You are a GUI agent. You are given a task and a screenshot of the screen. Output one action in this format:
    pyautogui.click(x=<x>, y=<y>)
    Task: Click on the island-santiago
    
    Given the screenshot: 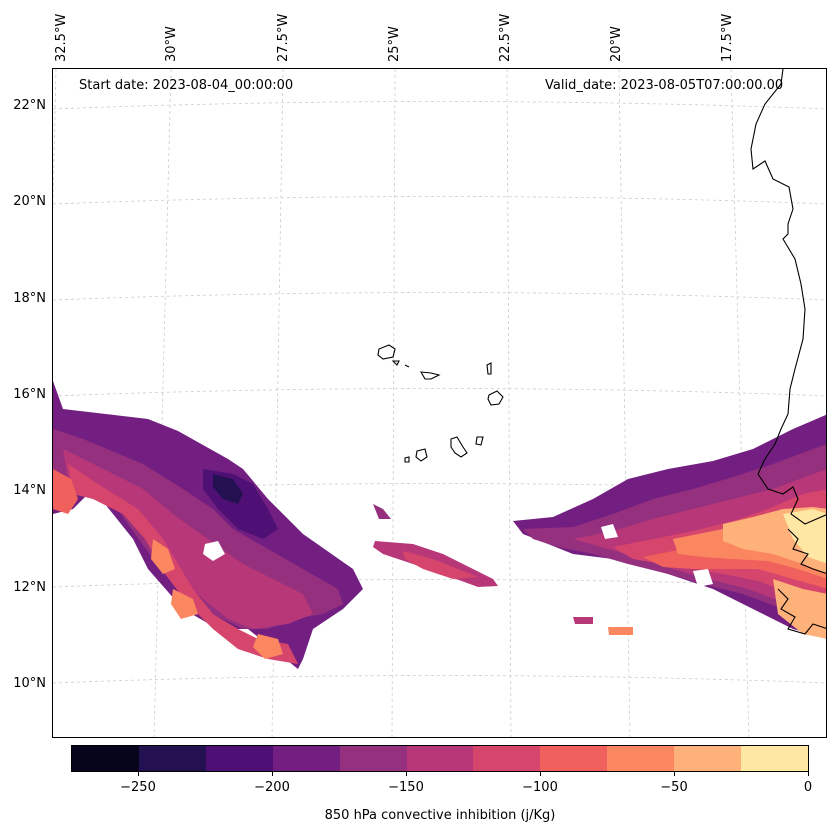 What is the action you would take?
    pyautogui.click(x=459, y=447)
    